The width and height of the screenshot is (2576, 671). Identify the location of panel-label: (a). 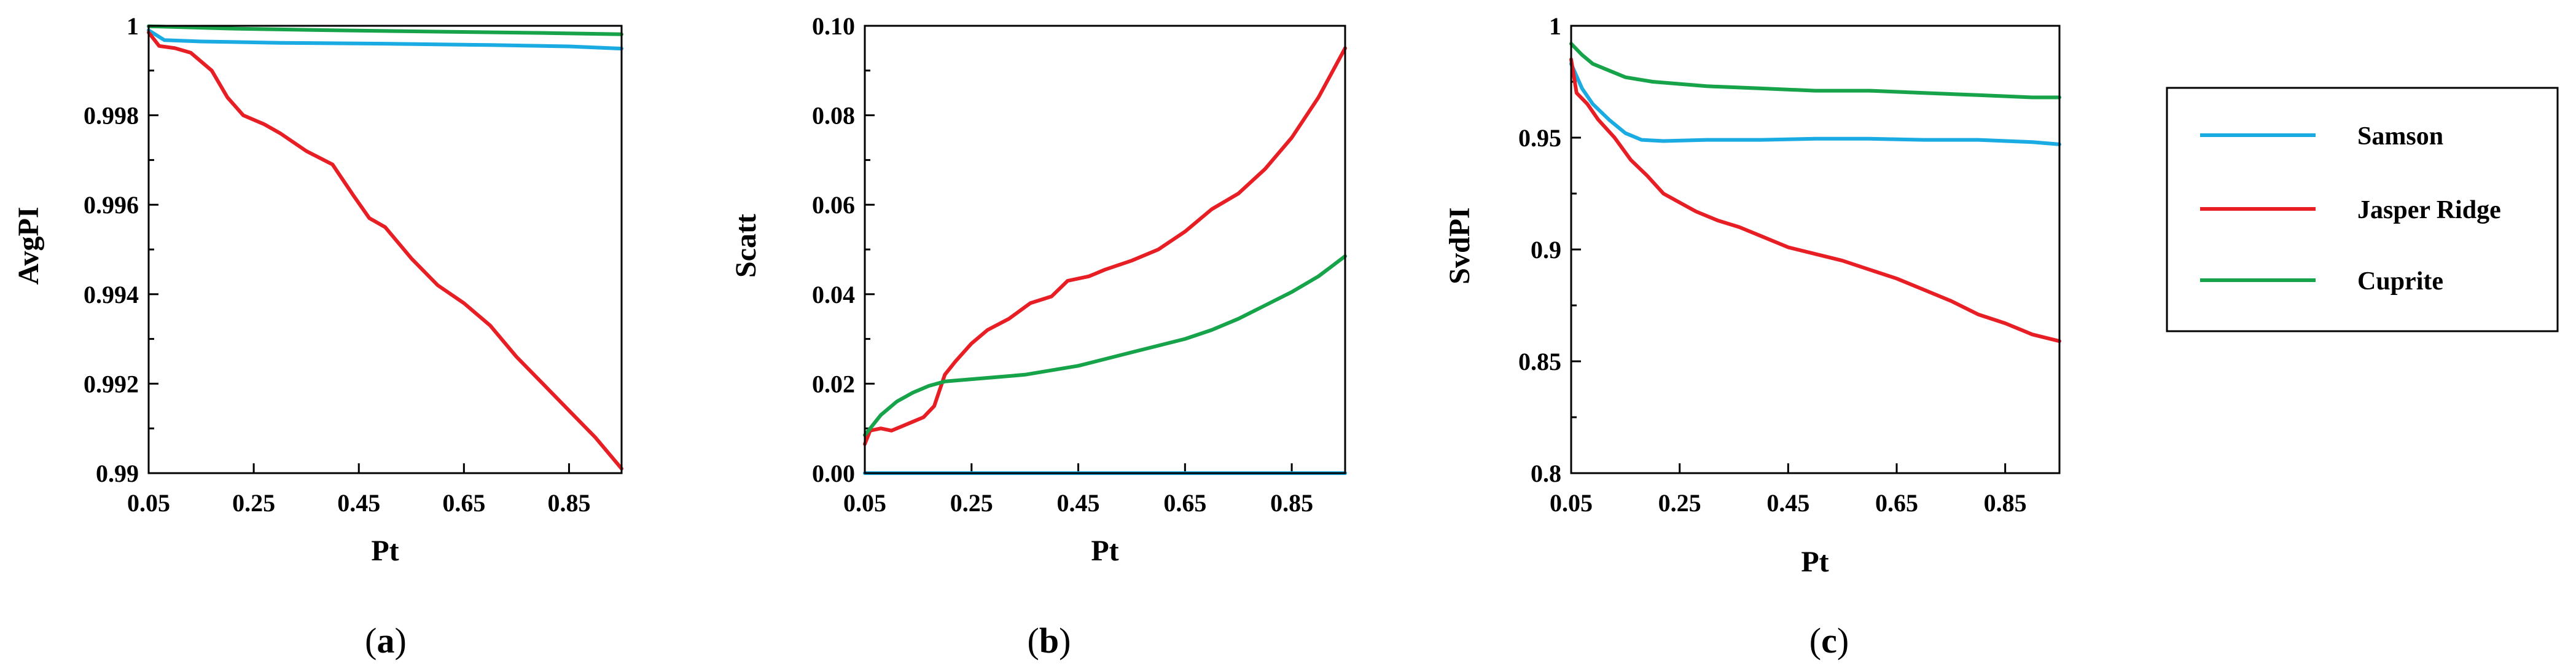
(386, 641).